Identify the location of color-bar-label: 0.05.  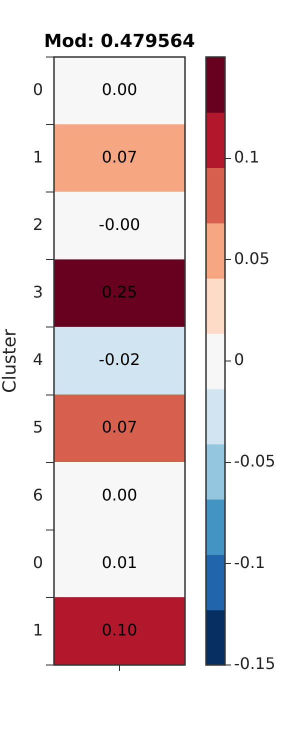
(252, 258).